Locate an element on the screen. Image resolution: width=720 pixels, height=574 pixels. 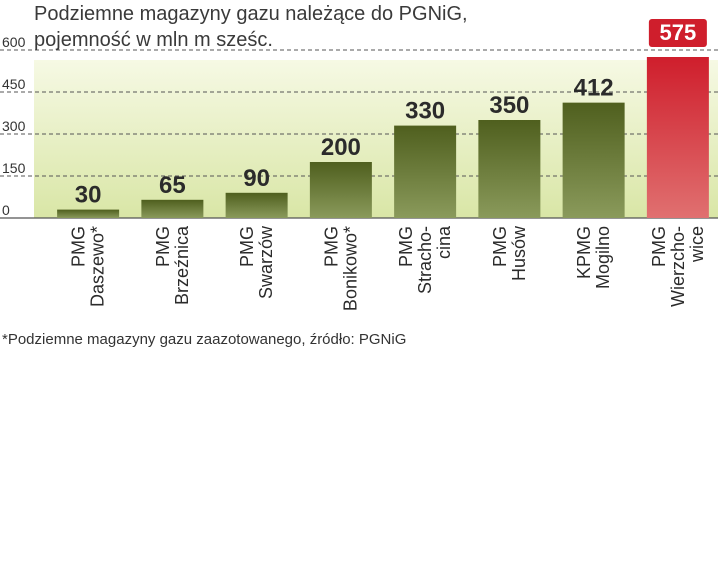
bar-value-label: 90 is located at coordinates (256, 178).